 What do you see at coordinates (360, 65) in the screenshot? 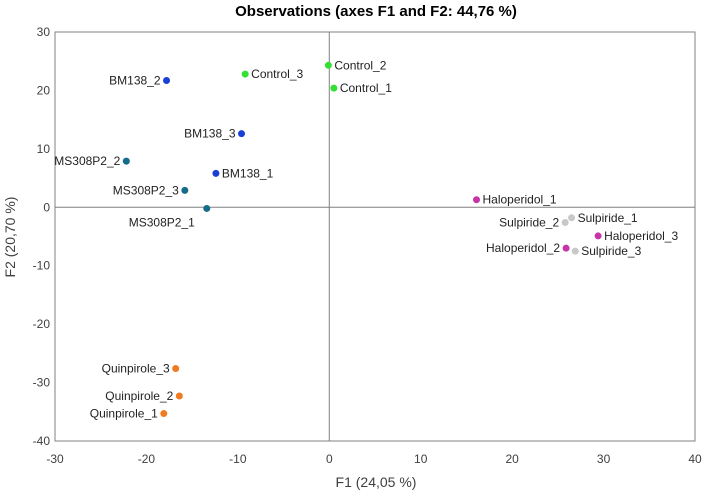
I see `point-label: Control_2` at bounding box center [360, 65].